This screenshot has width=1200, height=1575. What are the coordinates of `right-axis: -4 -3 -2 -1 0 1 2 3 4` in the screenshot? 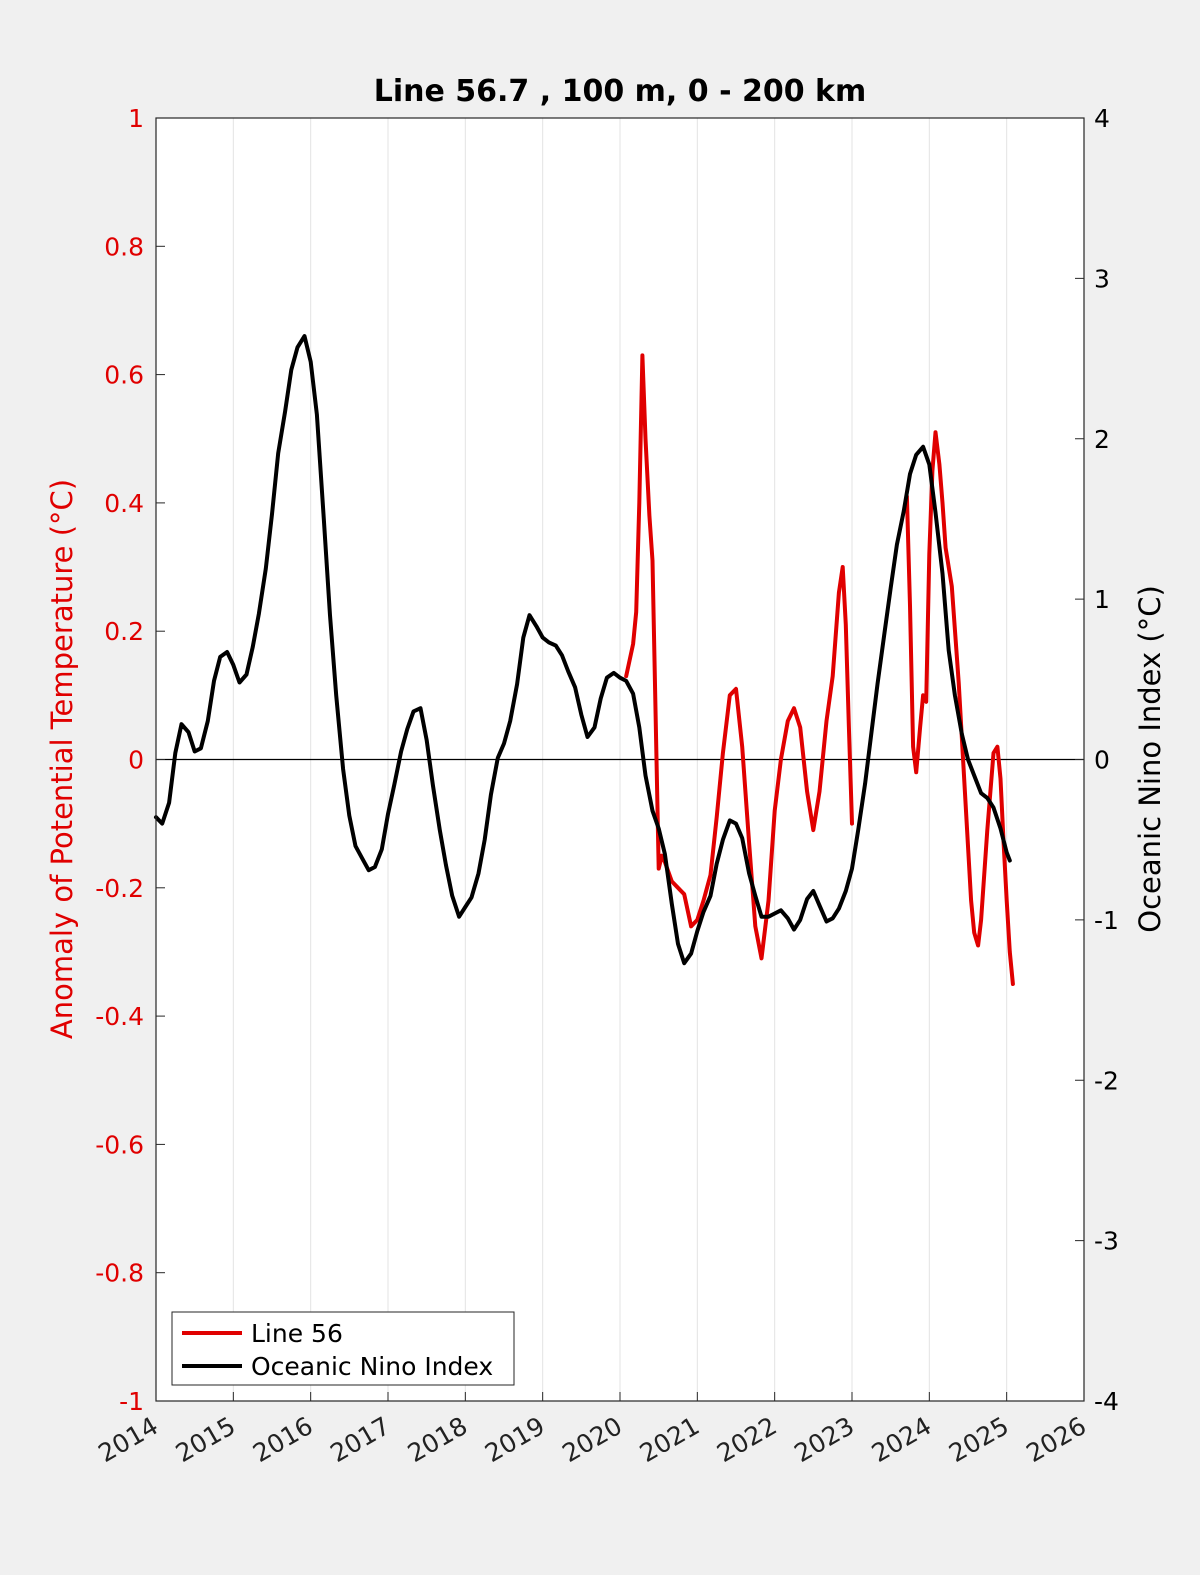 It's located at (1097, 760).